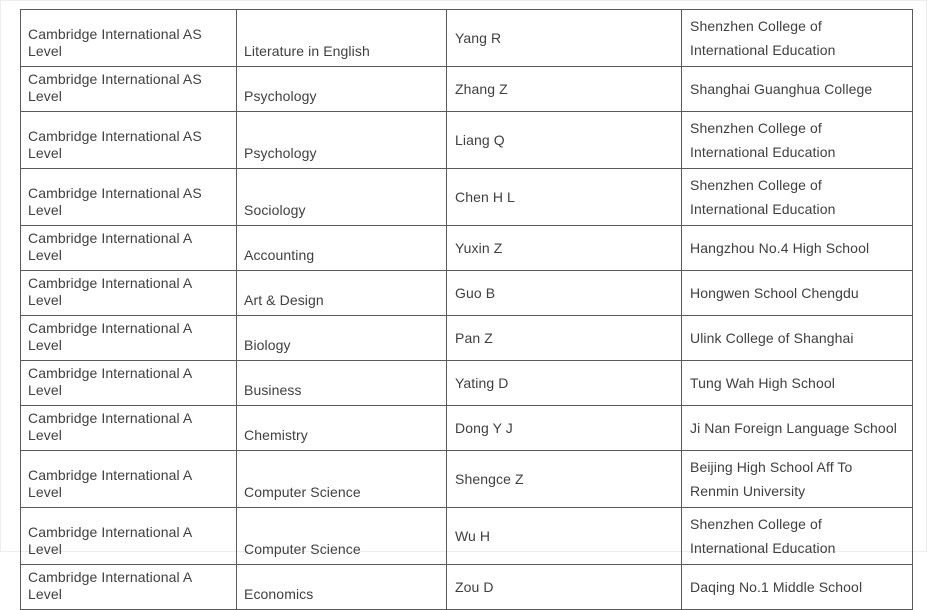 The width and height of the screenshot is (927, 610). Describe the element at coordinates (564, 140) in the screenshot. I see `cell-student: Liang Q` at that location.